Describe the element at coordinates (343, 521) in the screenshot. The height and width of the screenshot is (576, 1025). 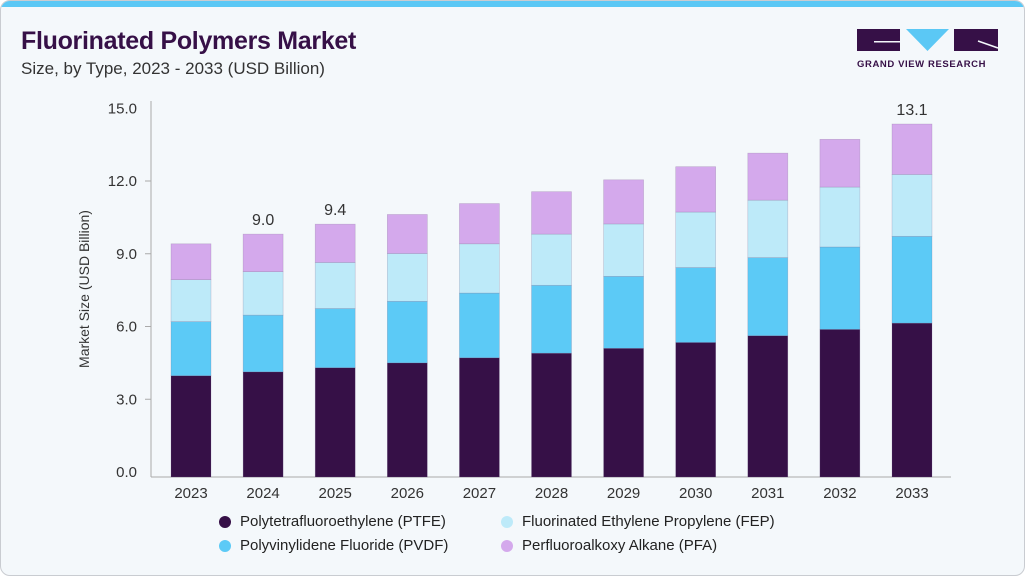
I see `legend-label: Polytetrafluoroethylene (PTFE)` at that location.